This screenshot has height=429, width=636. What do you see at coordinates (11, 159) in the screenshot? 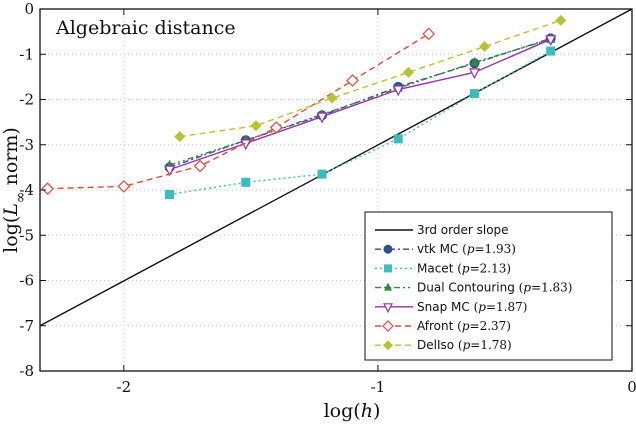
I see `y-axis-title-suffix: norm)` at bounding box center [11, 159].